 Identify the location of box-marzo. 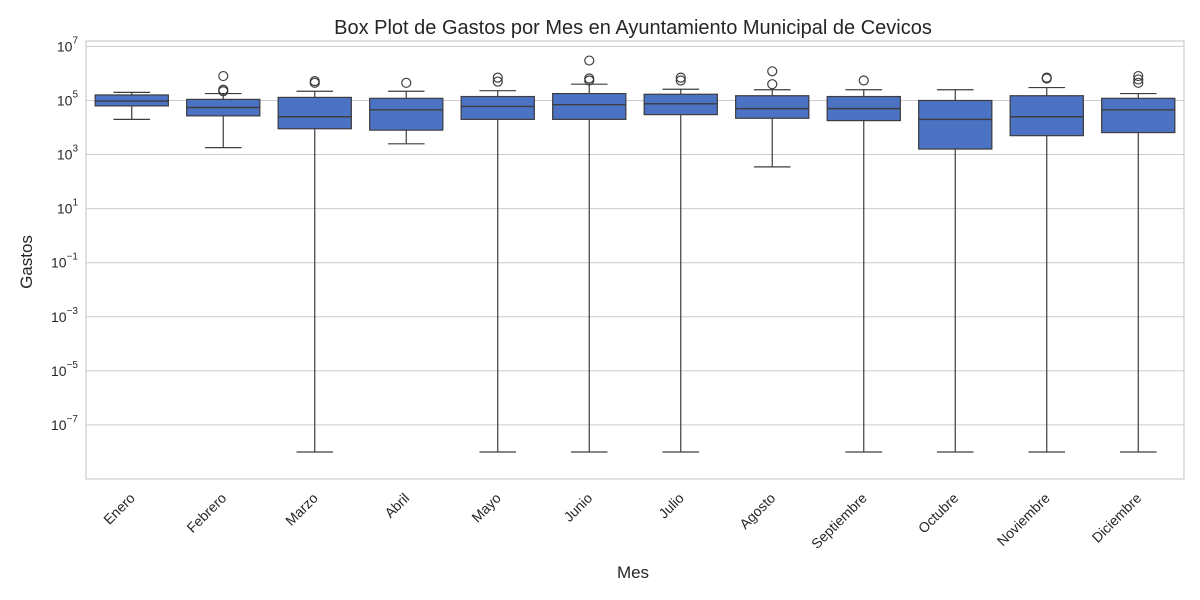
(314, 264).